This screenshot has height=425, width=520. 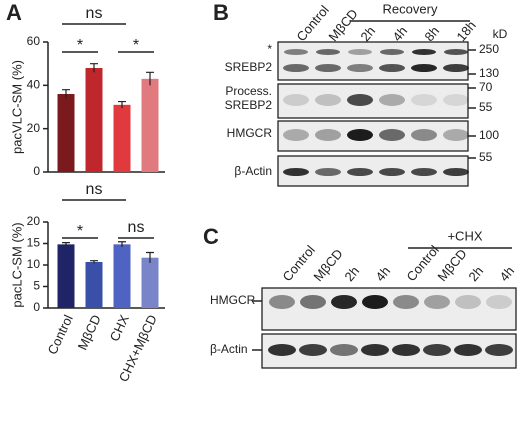 What do you see at coordinates (16, 264) in the screenshot?
I see `y-axis-label: pacLC-SM (%)` at bounding box center [16, 264].